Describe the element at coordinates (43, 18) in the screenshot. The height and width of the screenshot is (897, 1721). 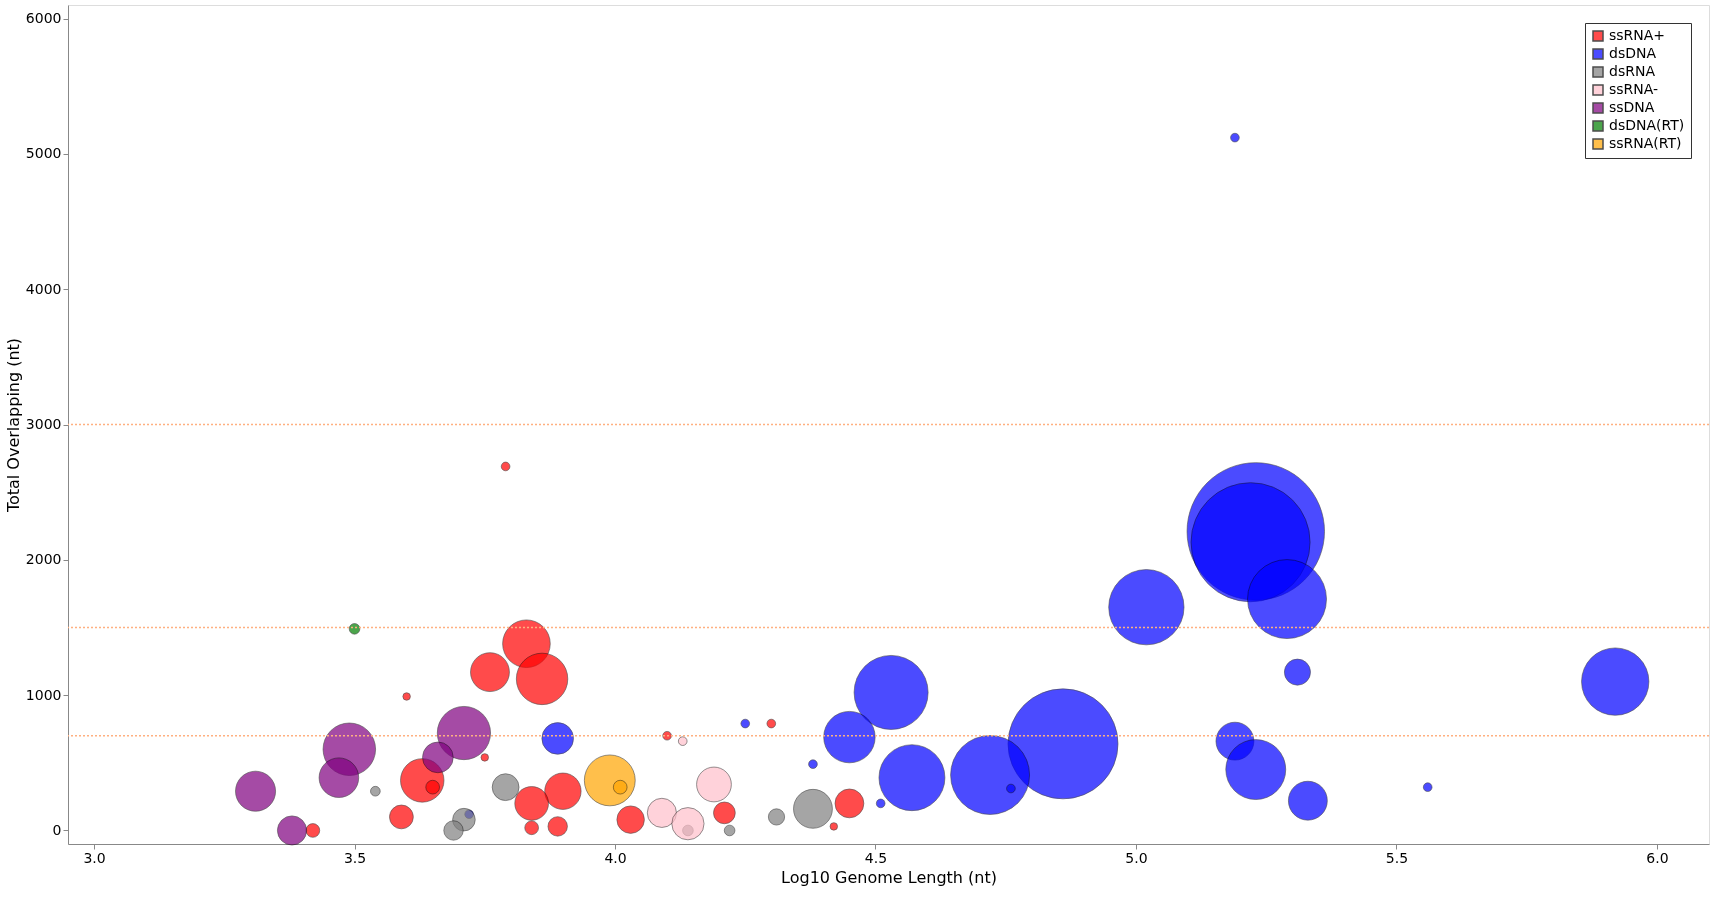
I see `y-tick-label: 6000` at that location.